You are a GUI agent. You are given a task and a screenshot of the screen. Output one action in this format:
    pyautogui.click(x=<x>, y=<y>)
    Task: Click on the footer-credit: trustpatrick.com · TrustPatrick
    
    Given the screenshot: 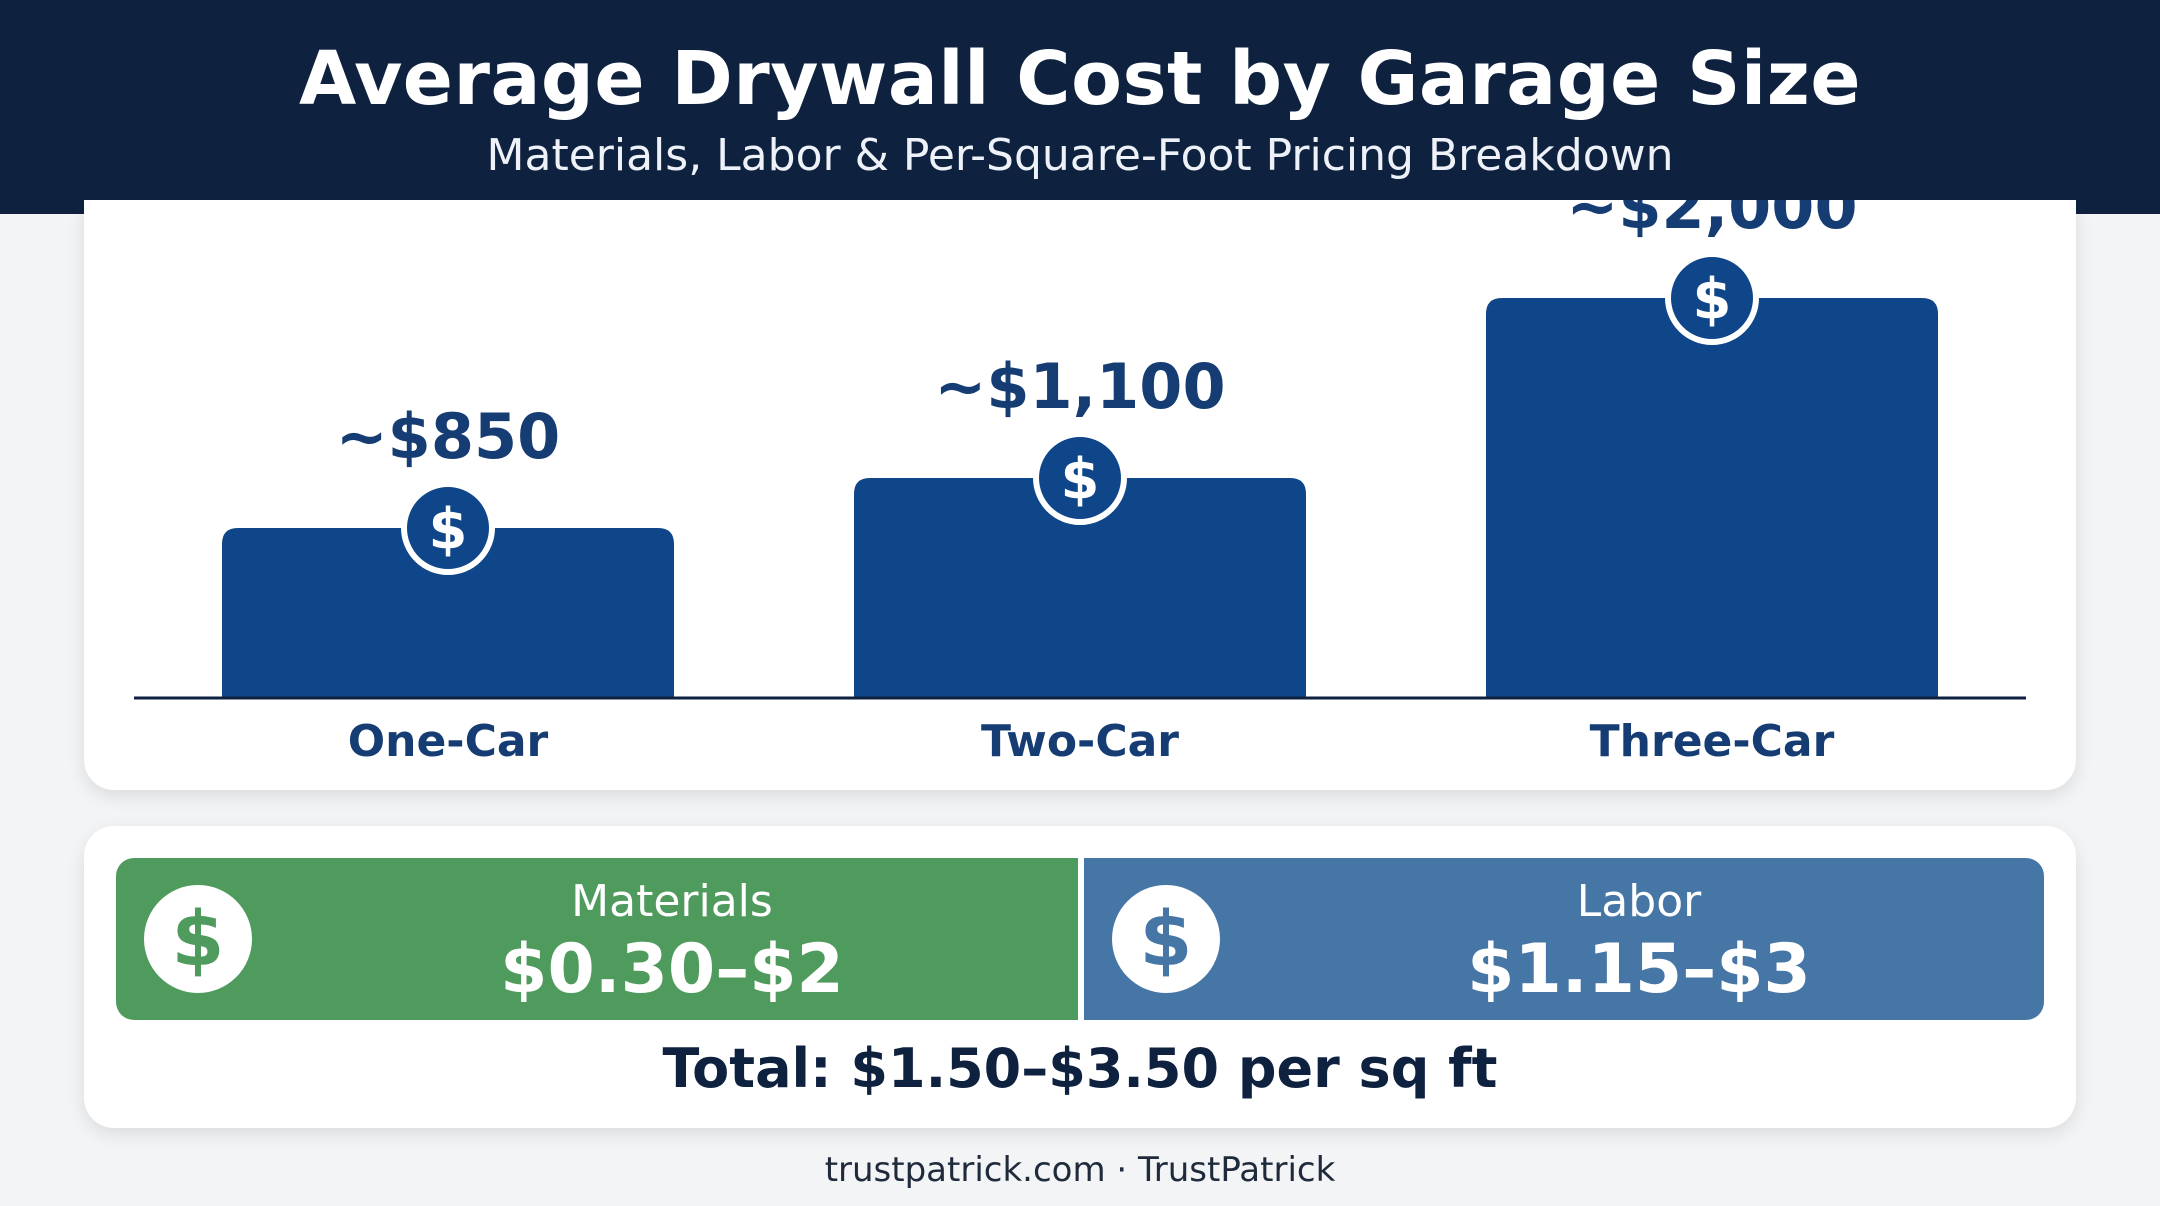 What is the action you would take?
    pyautogui.click(x=1080, y=1170)
    